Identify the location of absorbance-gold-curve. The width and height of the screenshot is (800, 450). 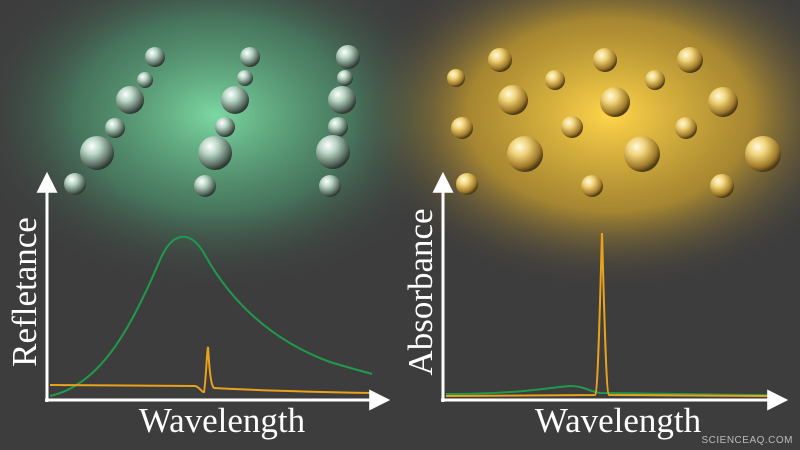
(608, 314).